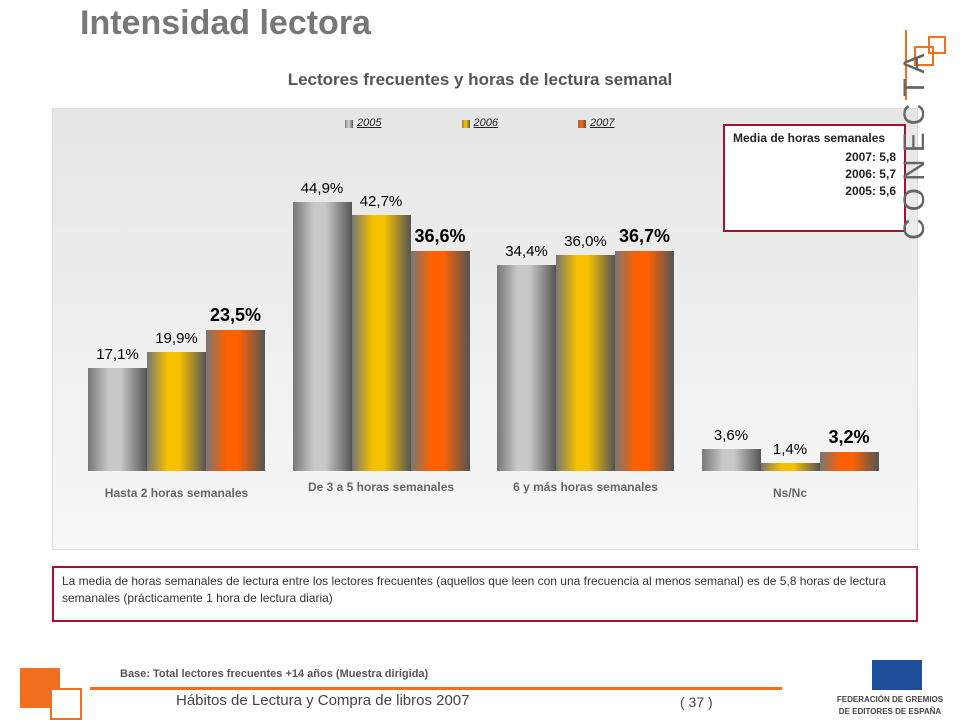 The image size is (960, 720). Describe the element at coordinates (696, 702) in the screenshot. I see `page-number: ( 37 )` at that location.